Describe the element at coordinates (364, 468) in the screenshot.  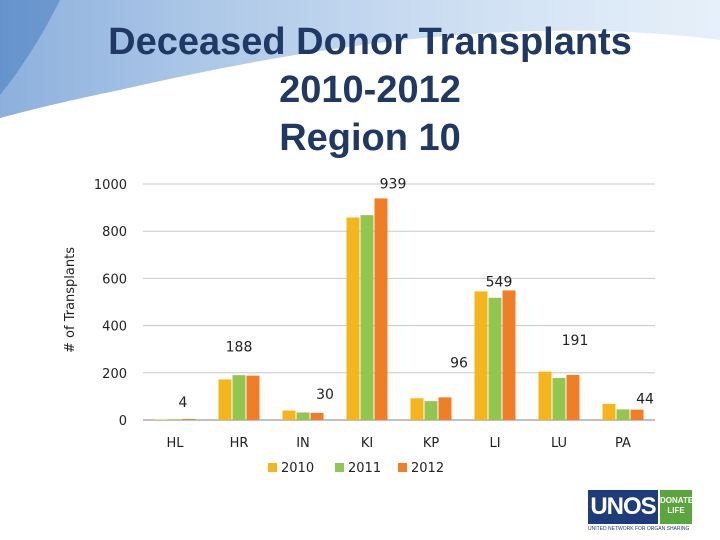
I see `legend-label: 2011` at that location.